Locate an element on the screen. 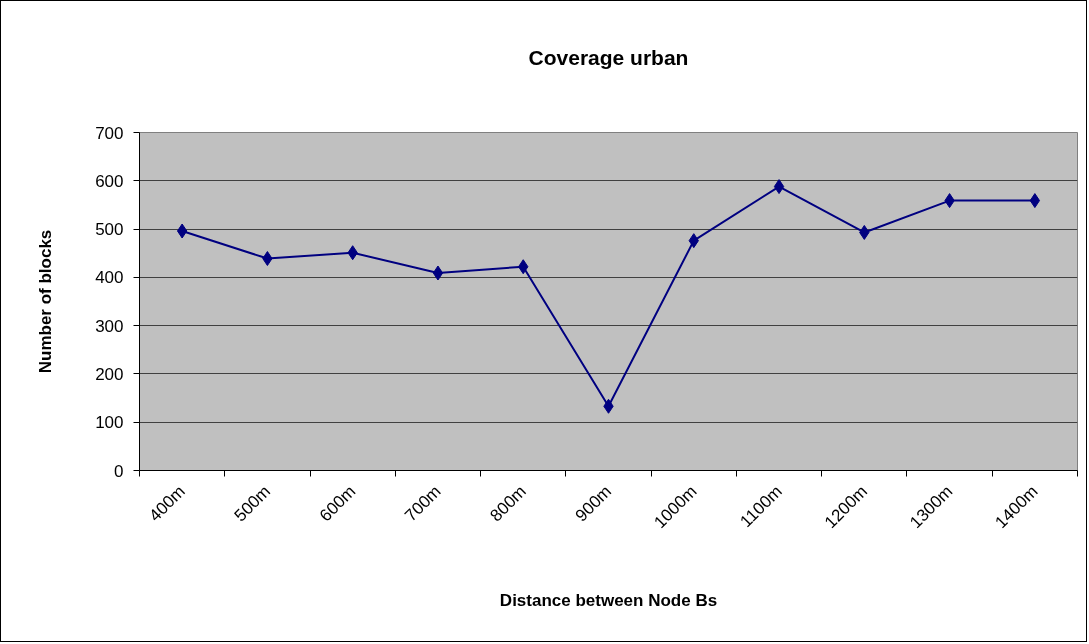 Image resolution: width=1089 pixels, height=644 pixels. y-tick-label: 400 is located at coordinates (109, 278).